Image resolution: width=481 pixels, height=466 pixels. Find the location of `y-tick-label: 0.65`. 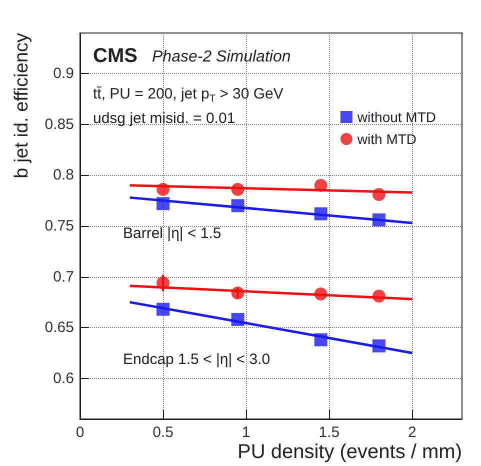

y-tick-label: 0.65 is located at coordinates (59, 327).